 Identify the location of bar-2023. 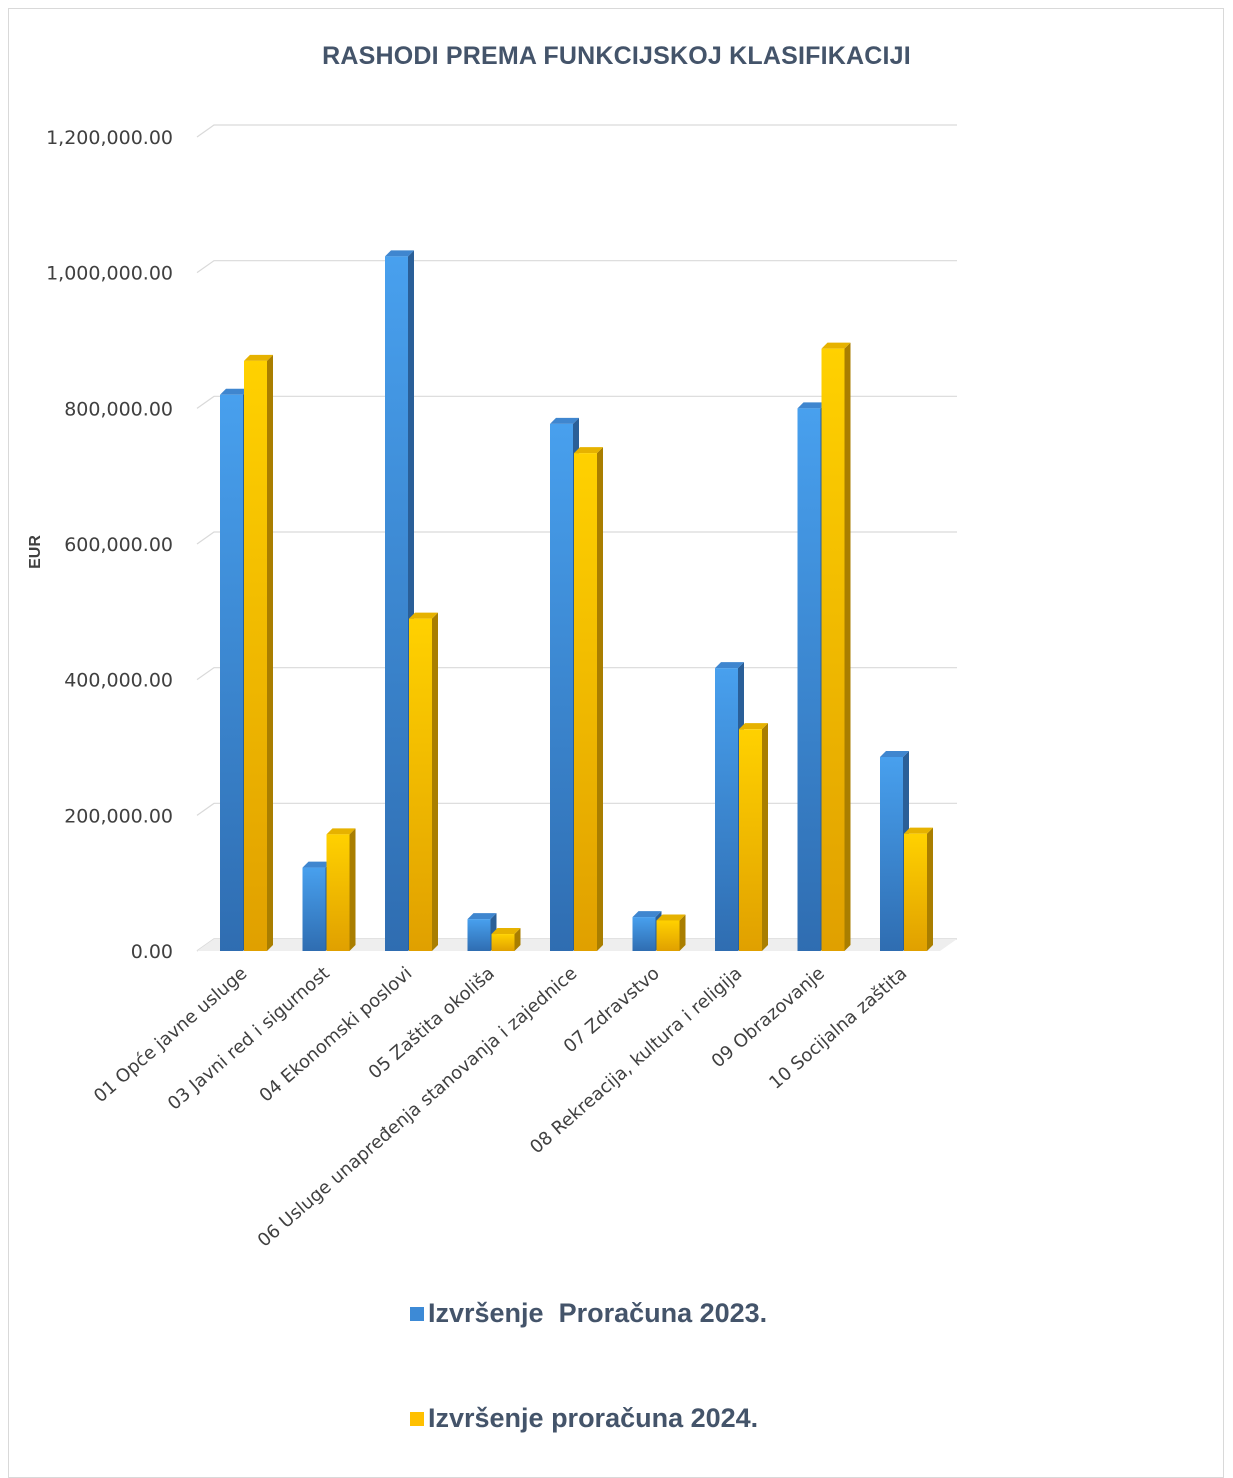
(482, 932).